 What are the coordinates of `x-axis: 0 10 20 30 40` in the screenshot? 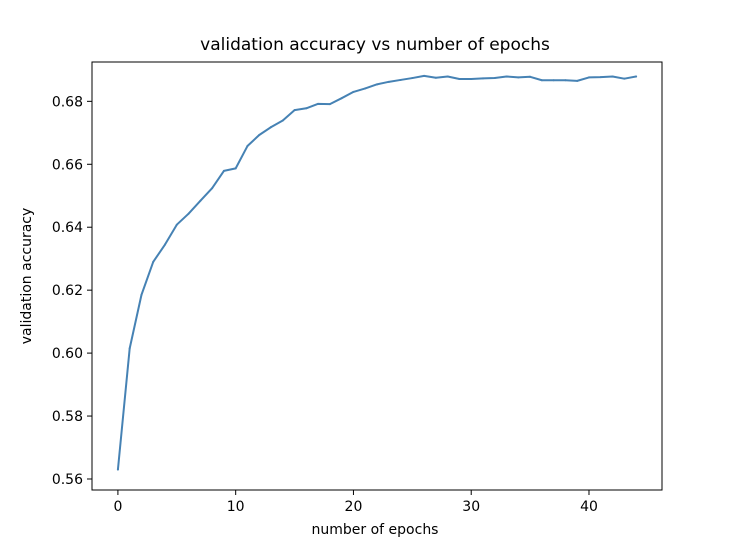 It's located at (355, 502).